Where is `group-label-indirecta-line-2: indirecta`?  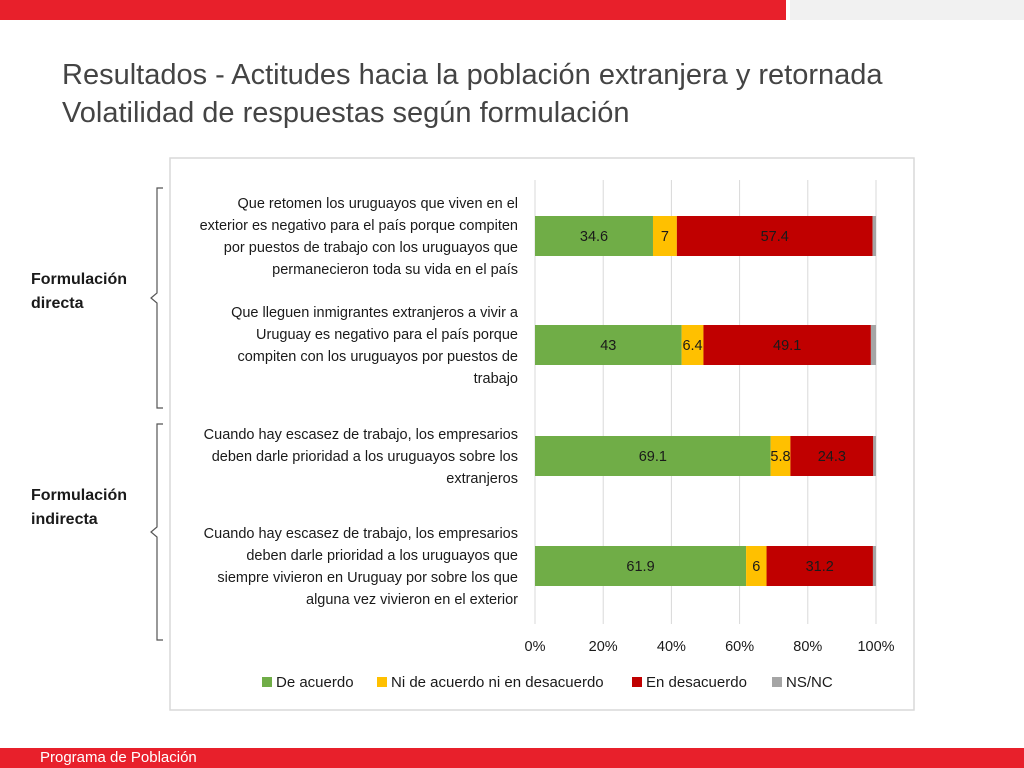 group-label-indirecta-line-2: indirecta is located at coordinates (64, 519).